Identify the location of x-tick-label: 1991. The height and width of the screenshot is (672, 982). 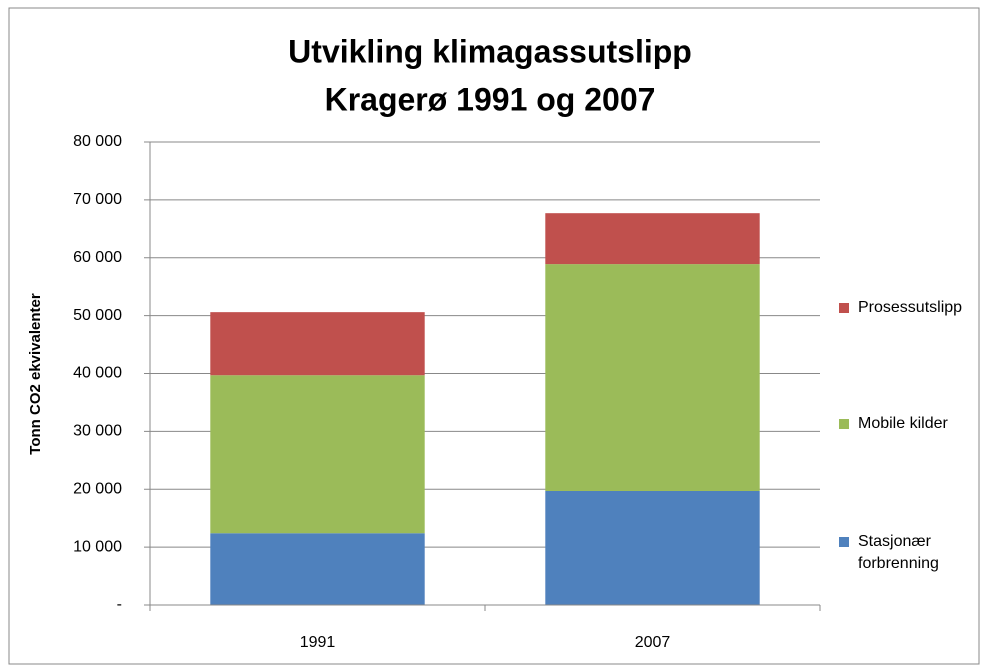
(318, 642).